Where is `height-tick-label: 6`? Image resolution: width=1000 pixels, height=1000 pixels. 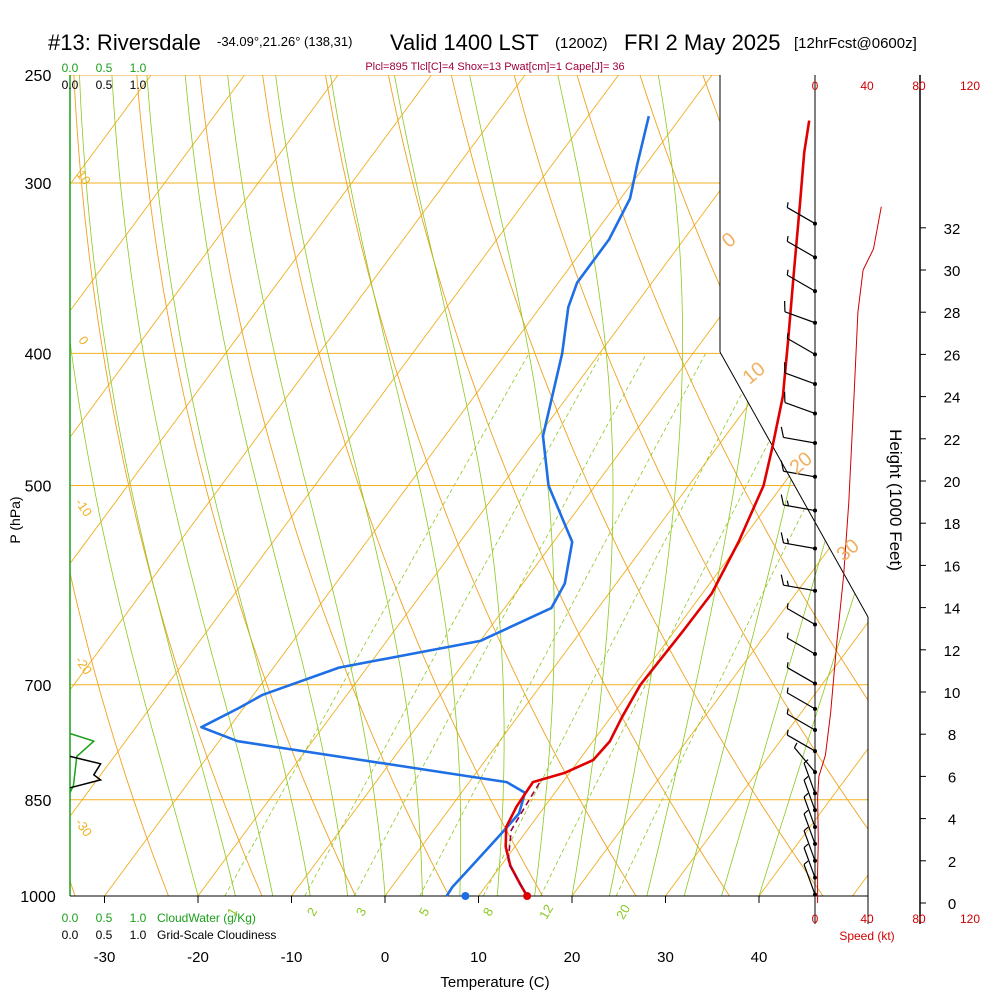
height-tick-label: 6 is located at coordinates (952, 777).